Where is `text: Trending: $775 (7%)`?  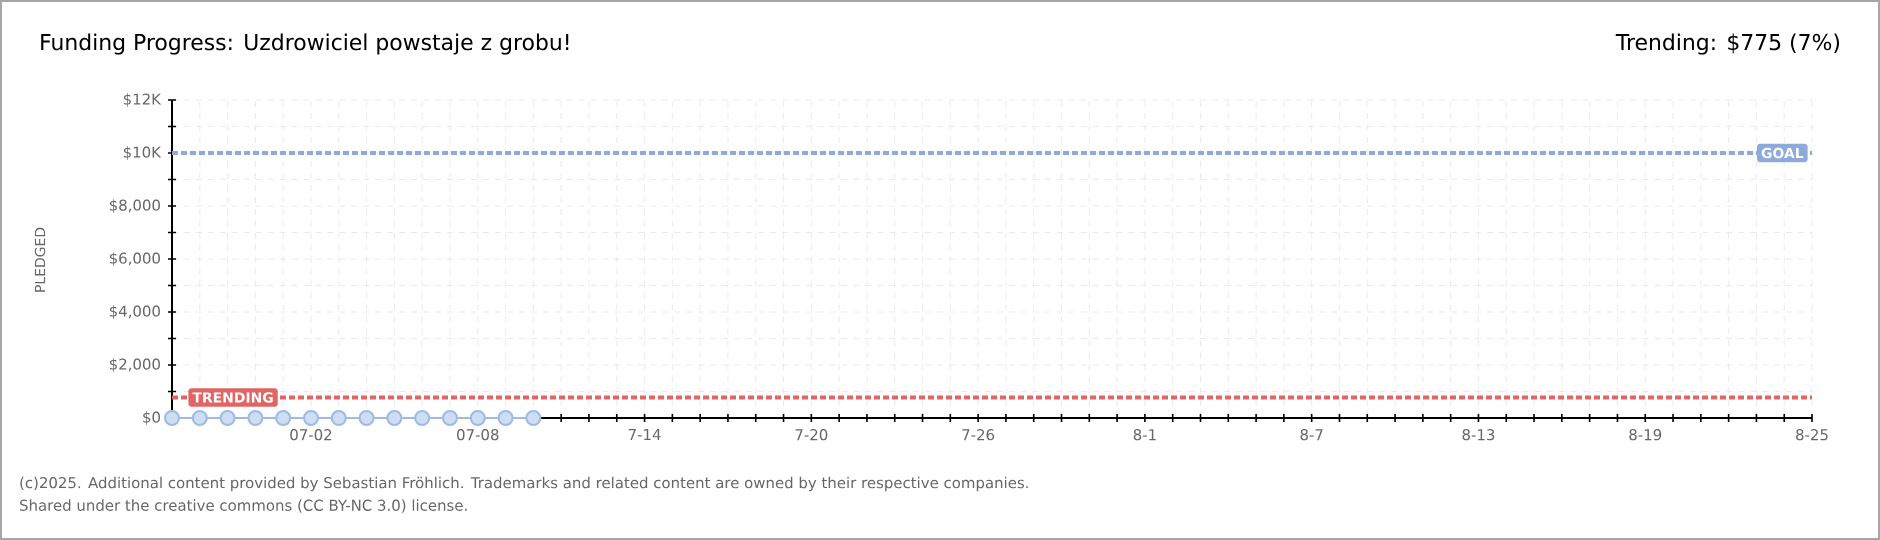 text: Trending: $775 (7%) is located at coordinates (1727, 44).